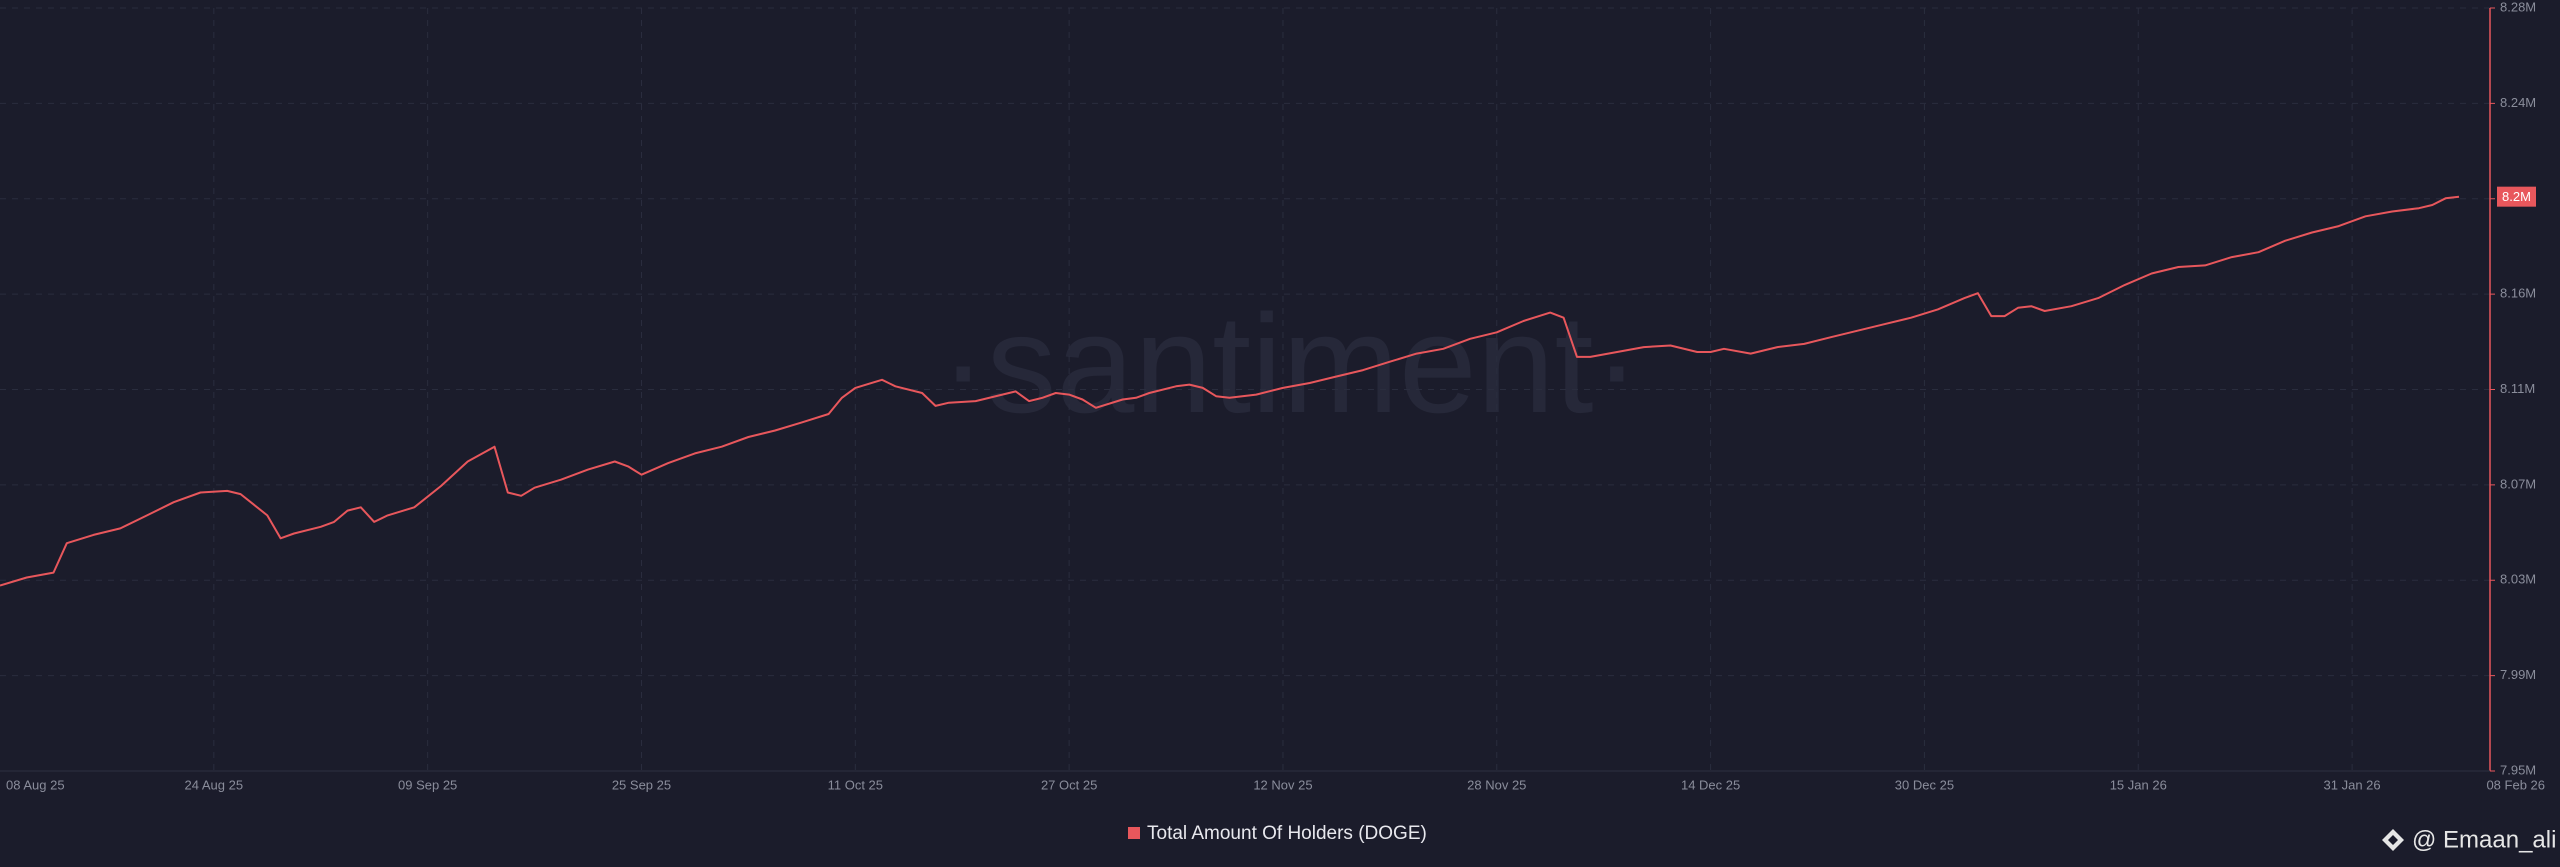 This screenshot has height=867, width=2560. Describe the element at coordinates (1710, 784) in the screenshot. I see `x-tick-label: 14 Dec 25` at that location.